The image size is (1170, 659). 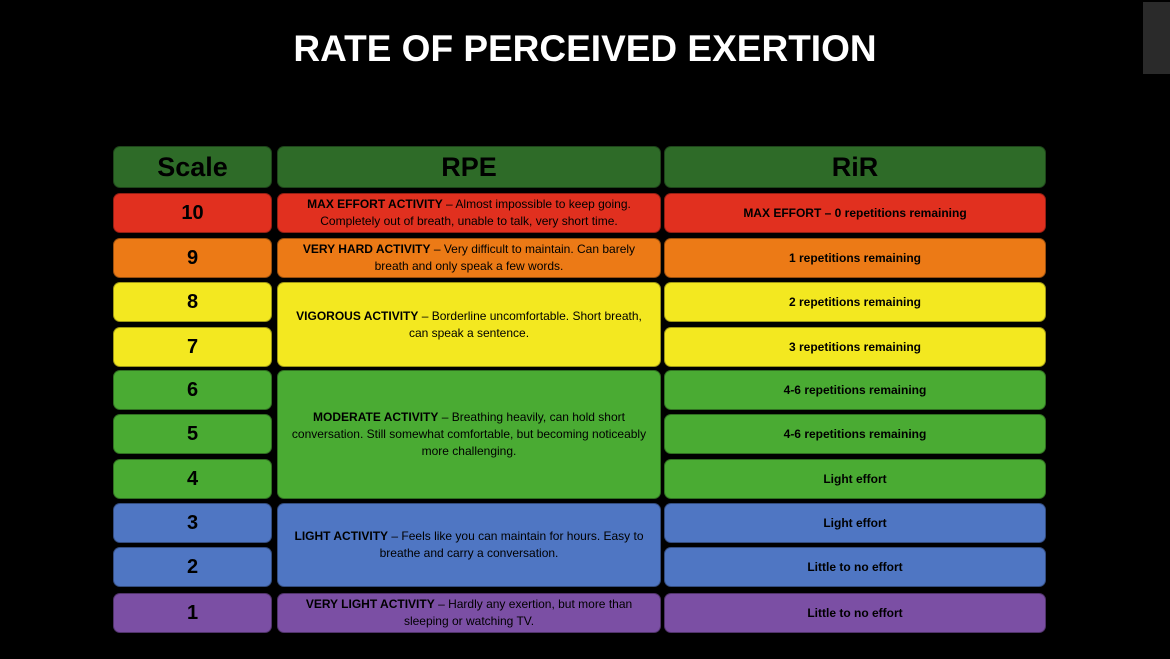 I want to click on scale-cell: 3, so click(x=192, y=523).